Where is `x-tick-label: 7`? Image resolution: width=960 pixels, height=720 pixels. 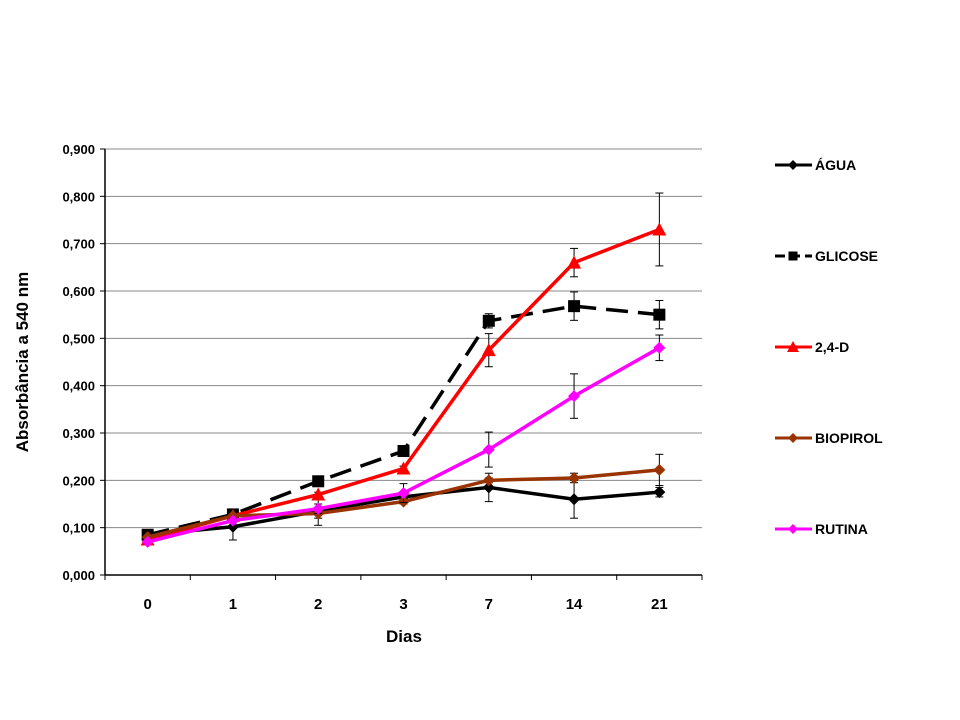 x-tick-label: 7 is located at coordinates (489, 604).